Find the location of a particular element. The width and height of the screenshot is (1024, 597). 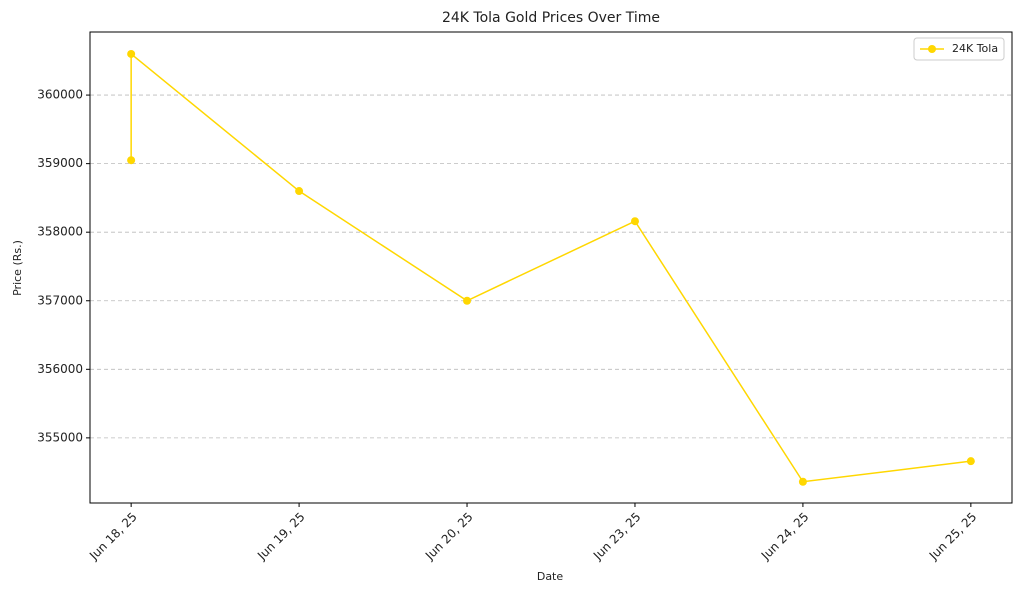

y-tick-label: 356000 is located at coordinates (60, 369).